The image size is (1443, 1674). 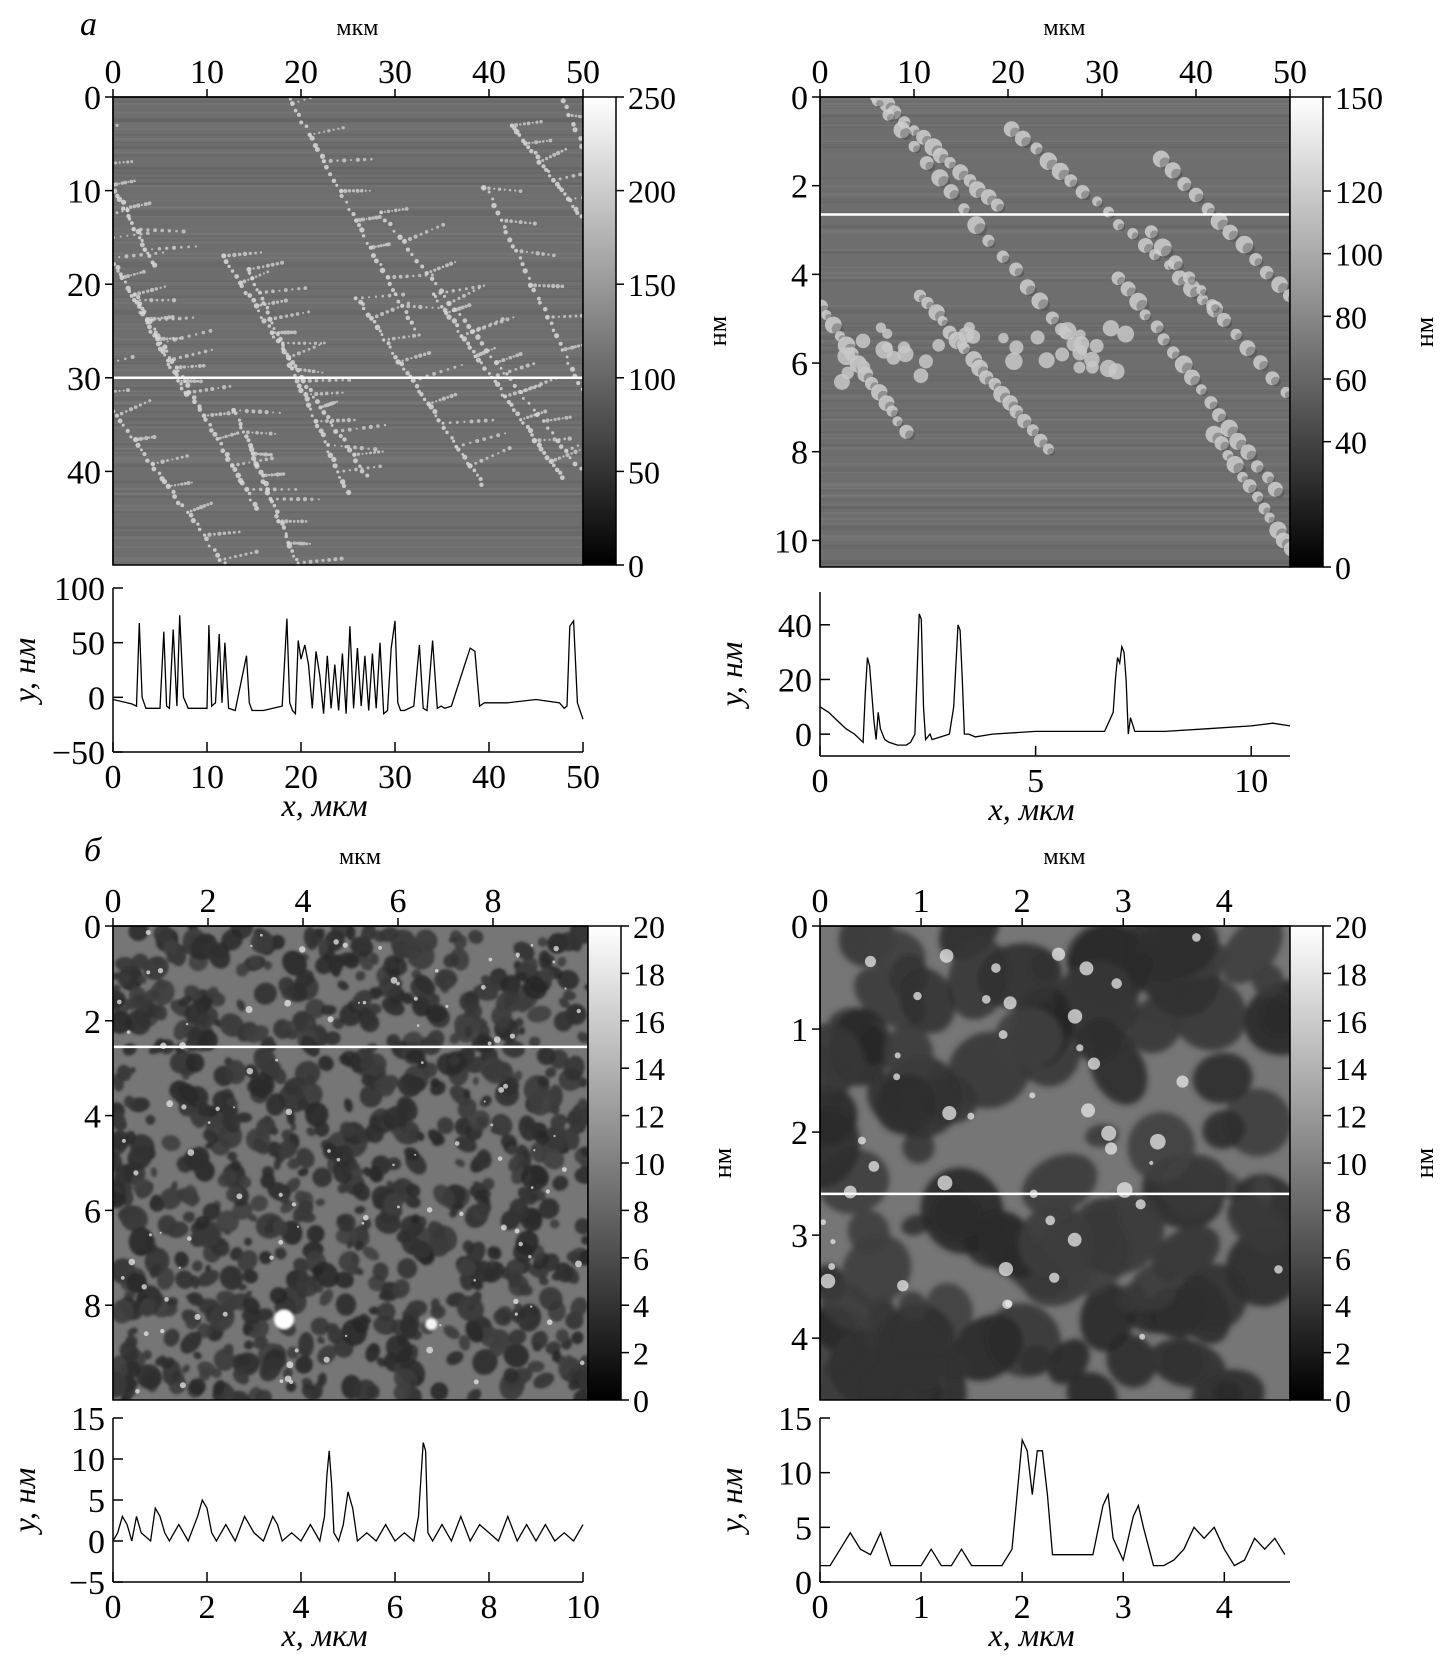 I want to click on panel-label-b: б, so click(x=93, y=850).